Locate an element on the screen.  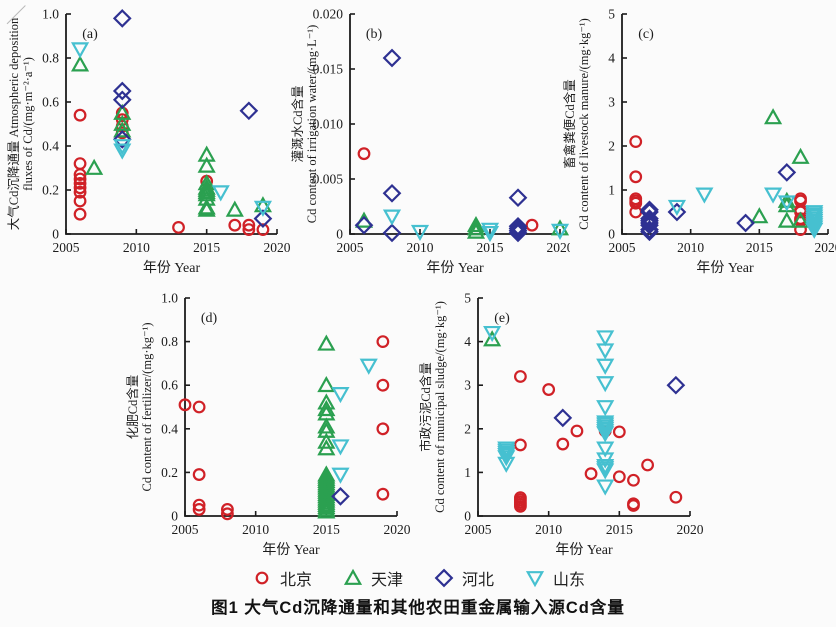
y-tick-label: 1 is located at coordinates (467, 472).